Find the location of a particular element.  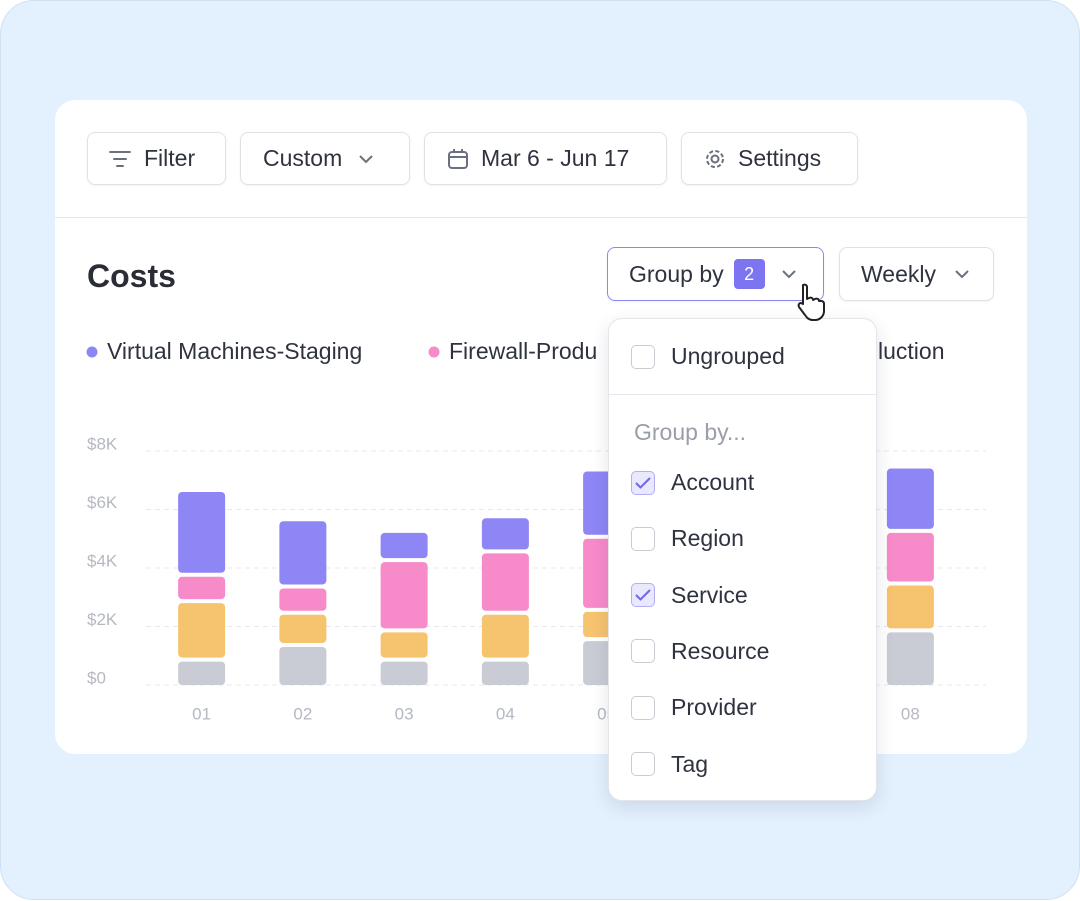

custom-select: Custom is located at coordinates (325, 158).